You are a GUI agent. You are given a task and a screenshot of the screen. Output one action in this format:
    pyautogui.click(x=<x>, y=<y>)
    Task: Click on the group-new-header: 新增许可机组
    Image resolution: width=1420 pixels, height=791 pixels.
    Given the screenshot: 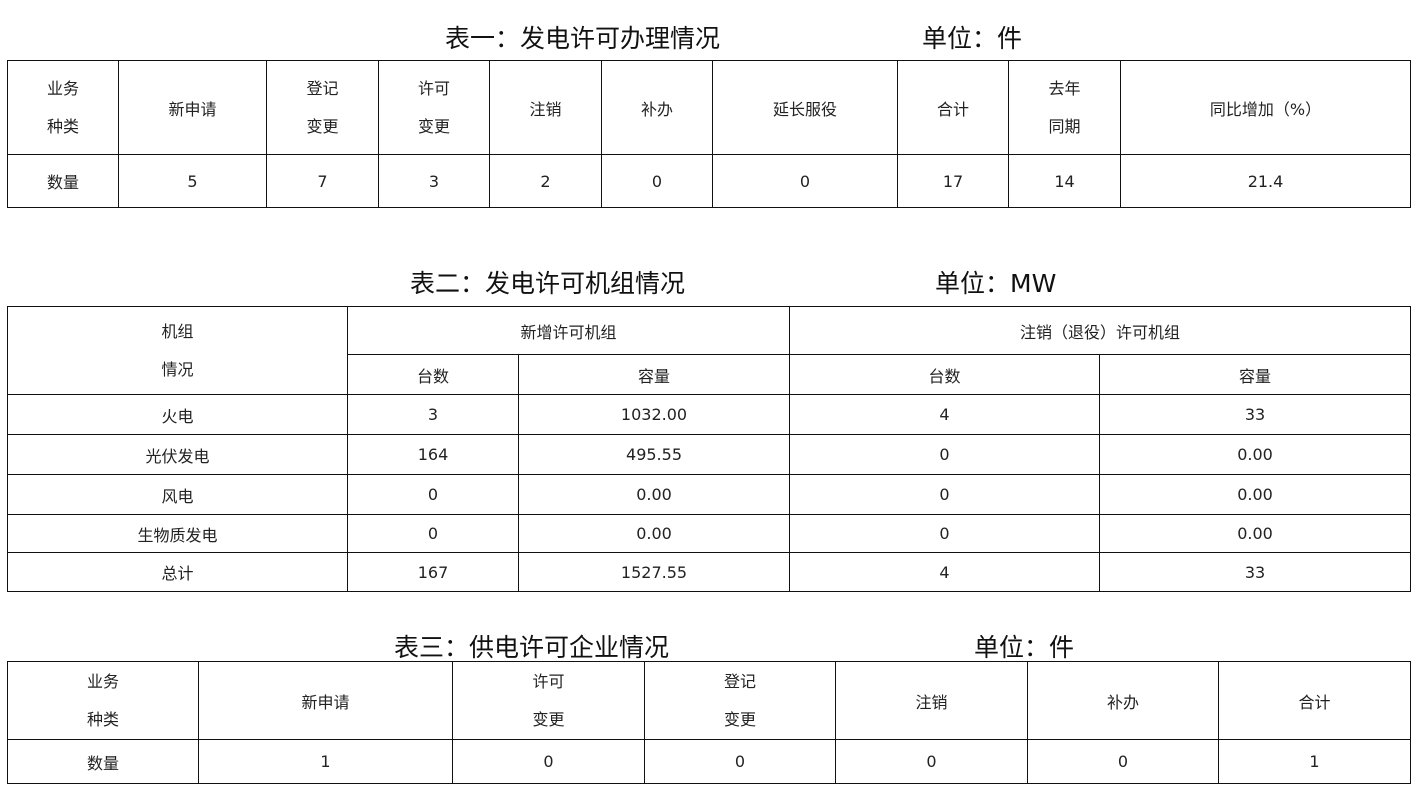 What is the action you would take?
    pyautogui.click(x=568, y=330)
    